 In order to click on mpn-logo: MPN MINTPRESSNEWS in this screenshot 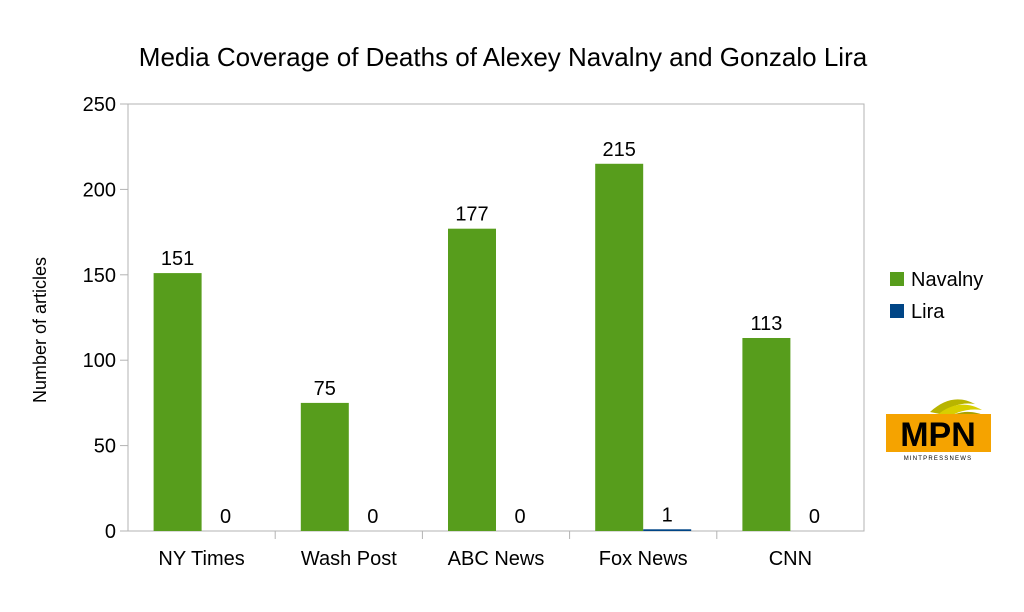, I will do `click(938, 430)`.